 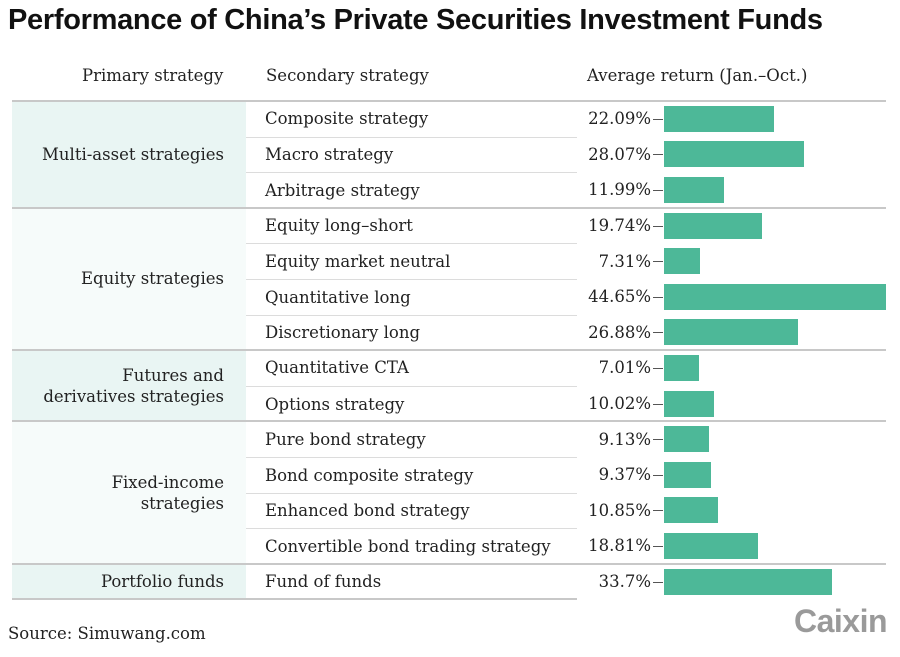 I want to click on table-bottom-divider, so click(x=294, y=599).